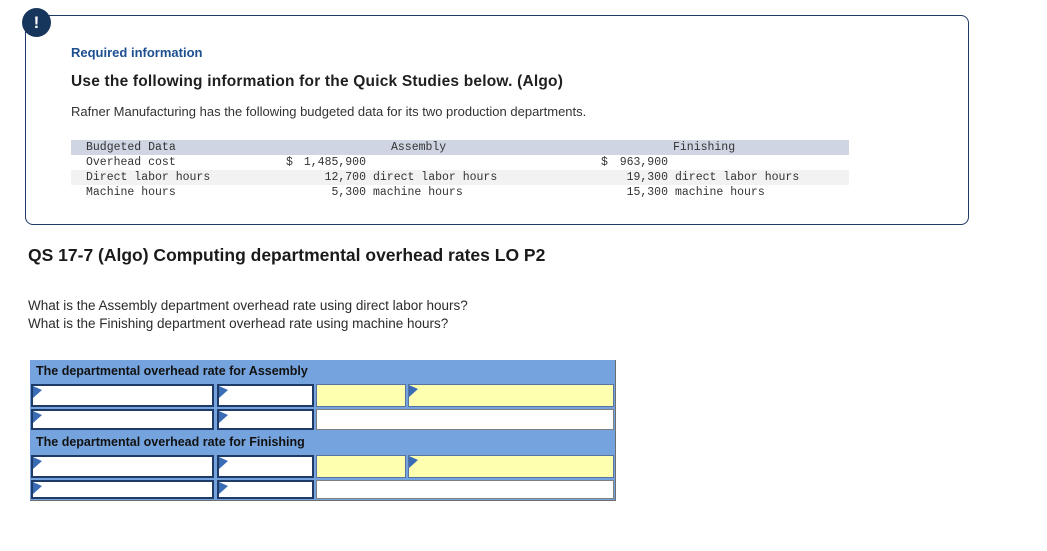  I want to click on finishing-static-cell, so click(465, 489).